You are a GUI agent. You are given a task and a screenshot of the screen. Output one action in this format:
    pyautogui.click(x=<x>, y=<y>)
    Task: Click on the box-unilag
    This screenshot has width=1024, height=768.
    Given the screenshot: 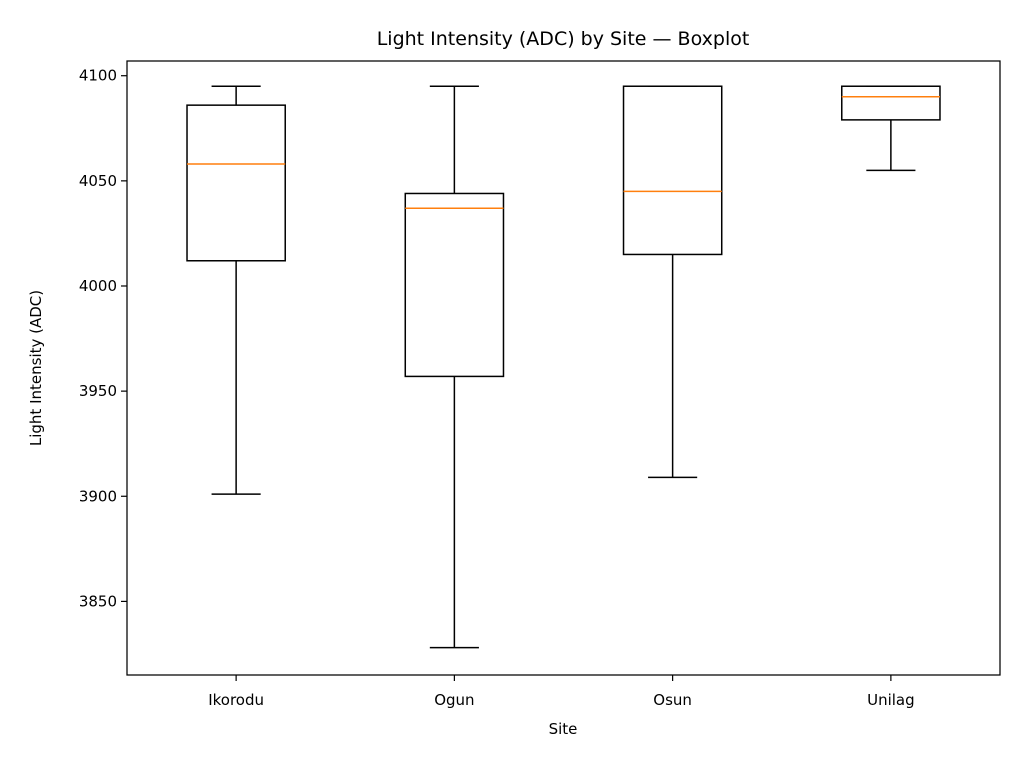 What is the action you would take?
    pyautogui.click(x=891, y=128)
    